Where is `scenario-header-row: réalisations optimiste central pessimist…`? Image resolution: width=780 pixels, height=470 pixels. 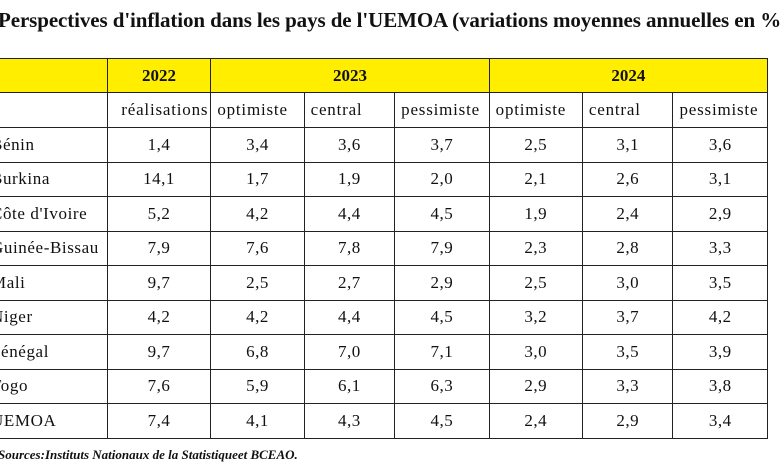 scenario-header-row: réalisations optimiste central pessimist… is located at coordinates (384, 110).